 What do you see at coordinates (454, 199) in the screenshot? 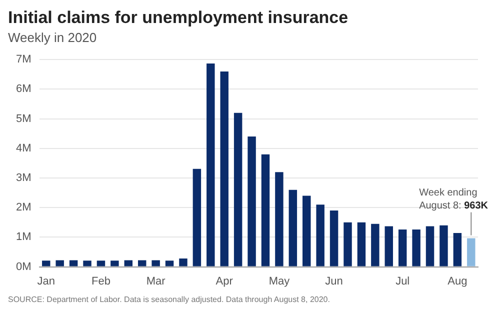
I see `data-label: Week ending August 8: 963K` at bounding box center [454, 199].